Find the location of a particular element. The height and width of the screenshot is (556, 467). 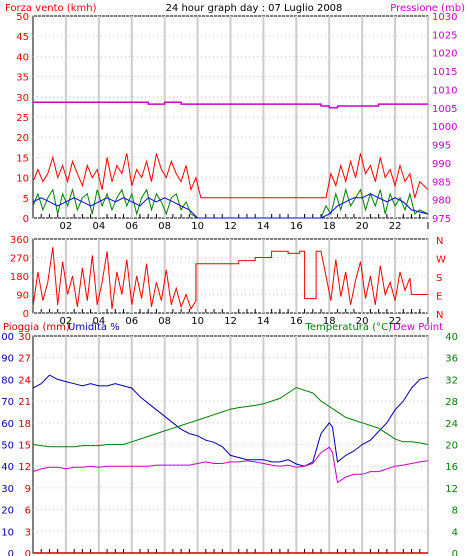

compass-label: N is located at coordinates (439, 315).